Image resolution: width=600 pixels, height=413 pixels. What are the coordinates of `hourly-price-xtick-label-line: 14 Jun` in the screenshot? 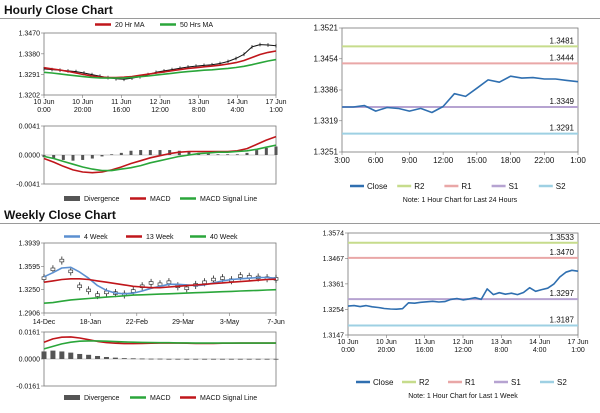 It's located at (237, 102).